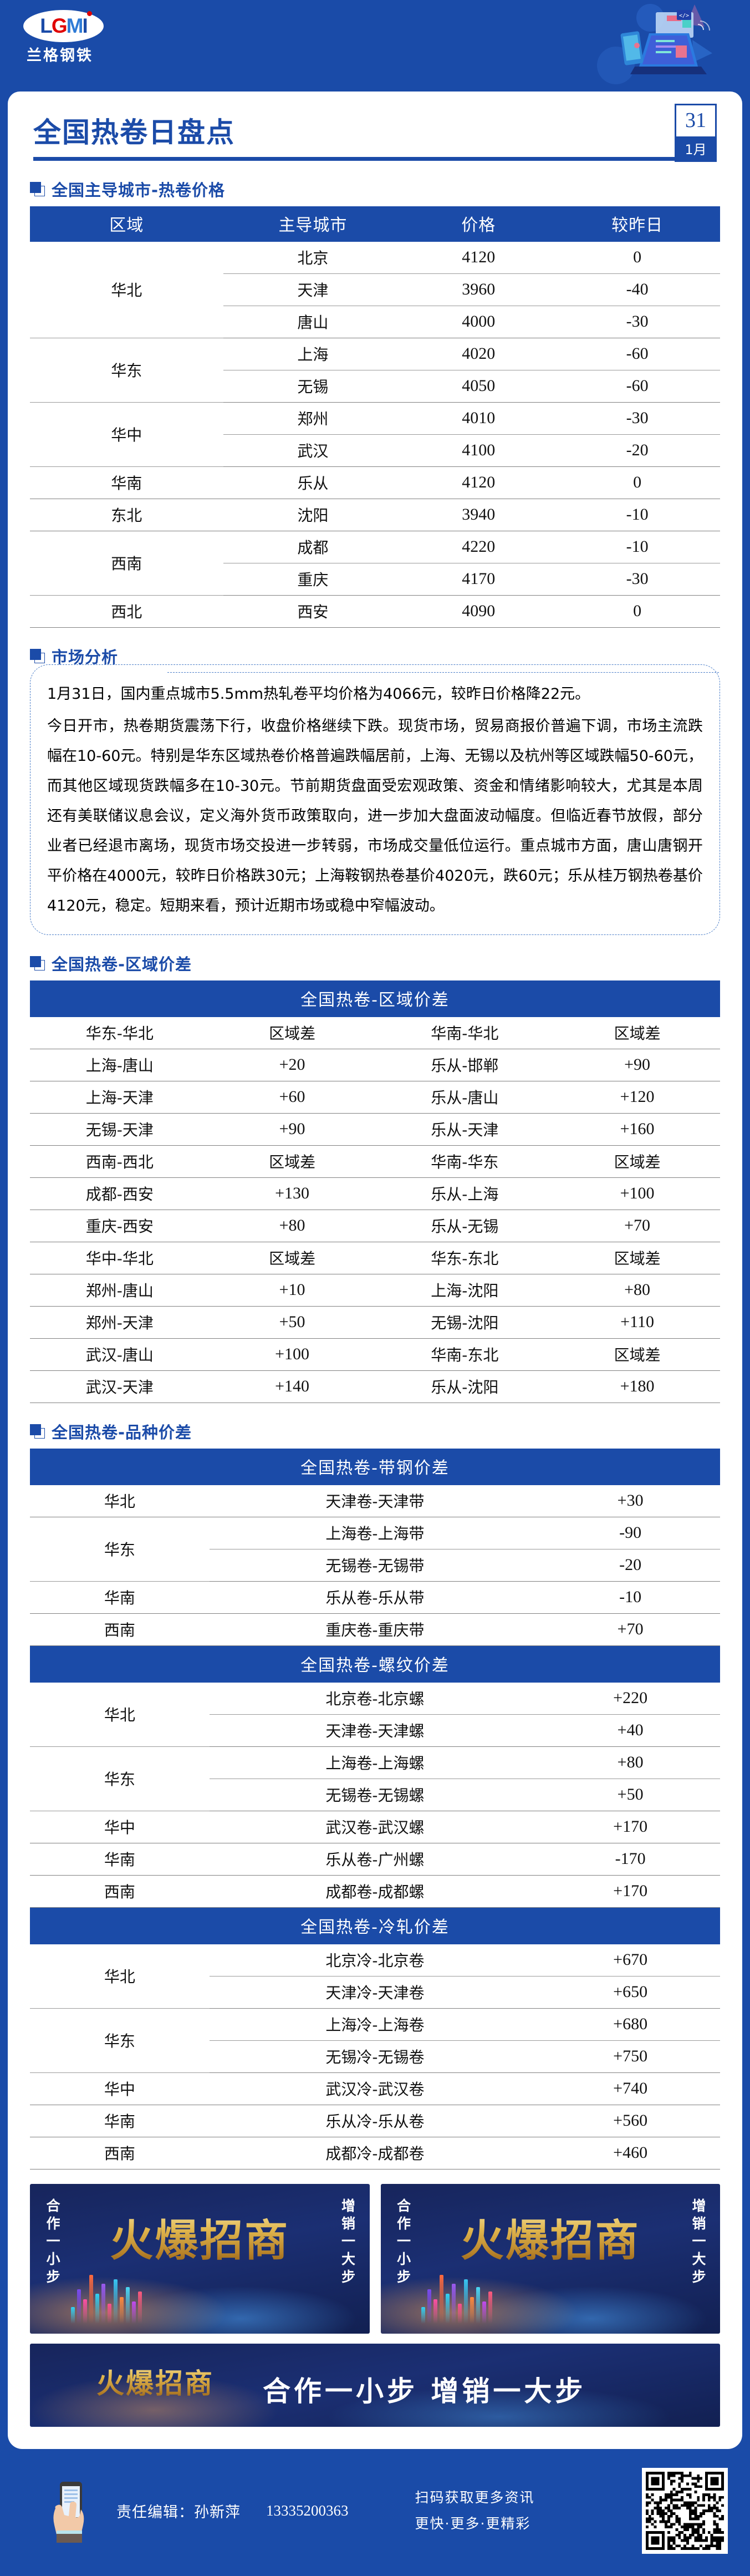 The height and width of the screenshot is (2576, 750). I want to click on price-cell: 4220, so click(479, 547).